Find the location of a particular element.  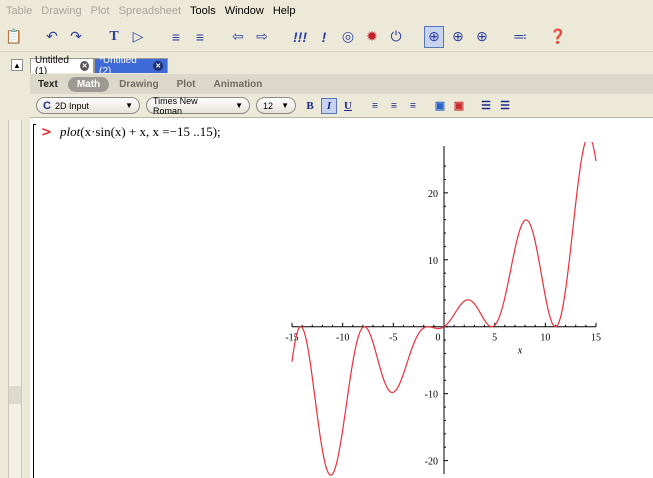

tab-untitled-1: Untitled (1) ✕ is located at coordinates (62, 66).